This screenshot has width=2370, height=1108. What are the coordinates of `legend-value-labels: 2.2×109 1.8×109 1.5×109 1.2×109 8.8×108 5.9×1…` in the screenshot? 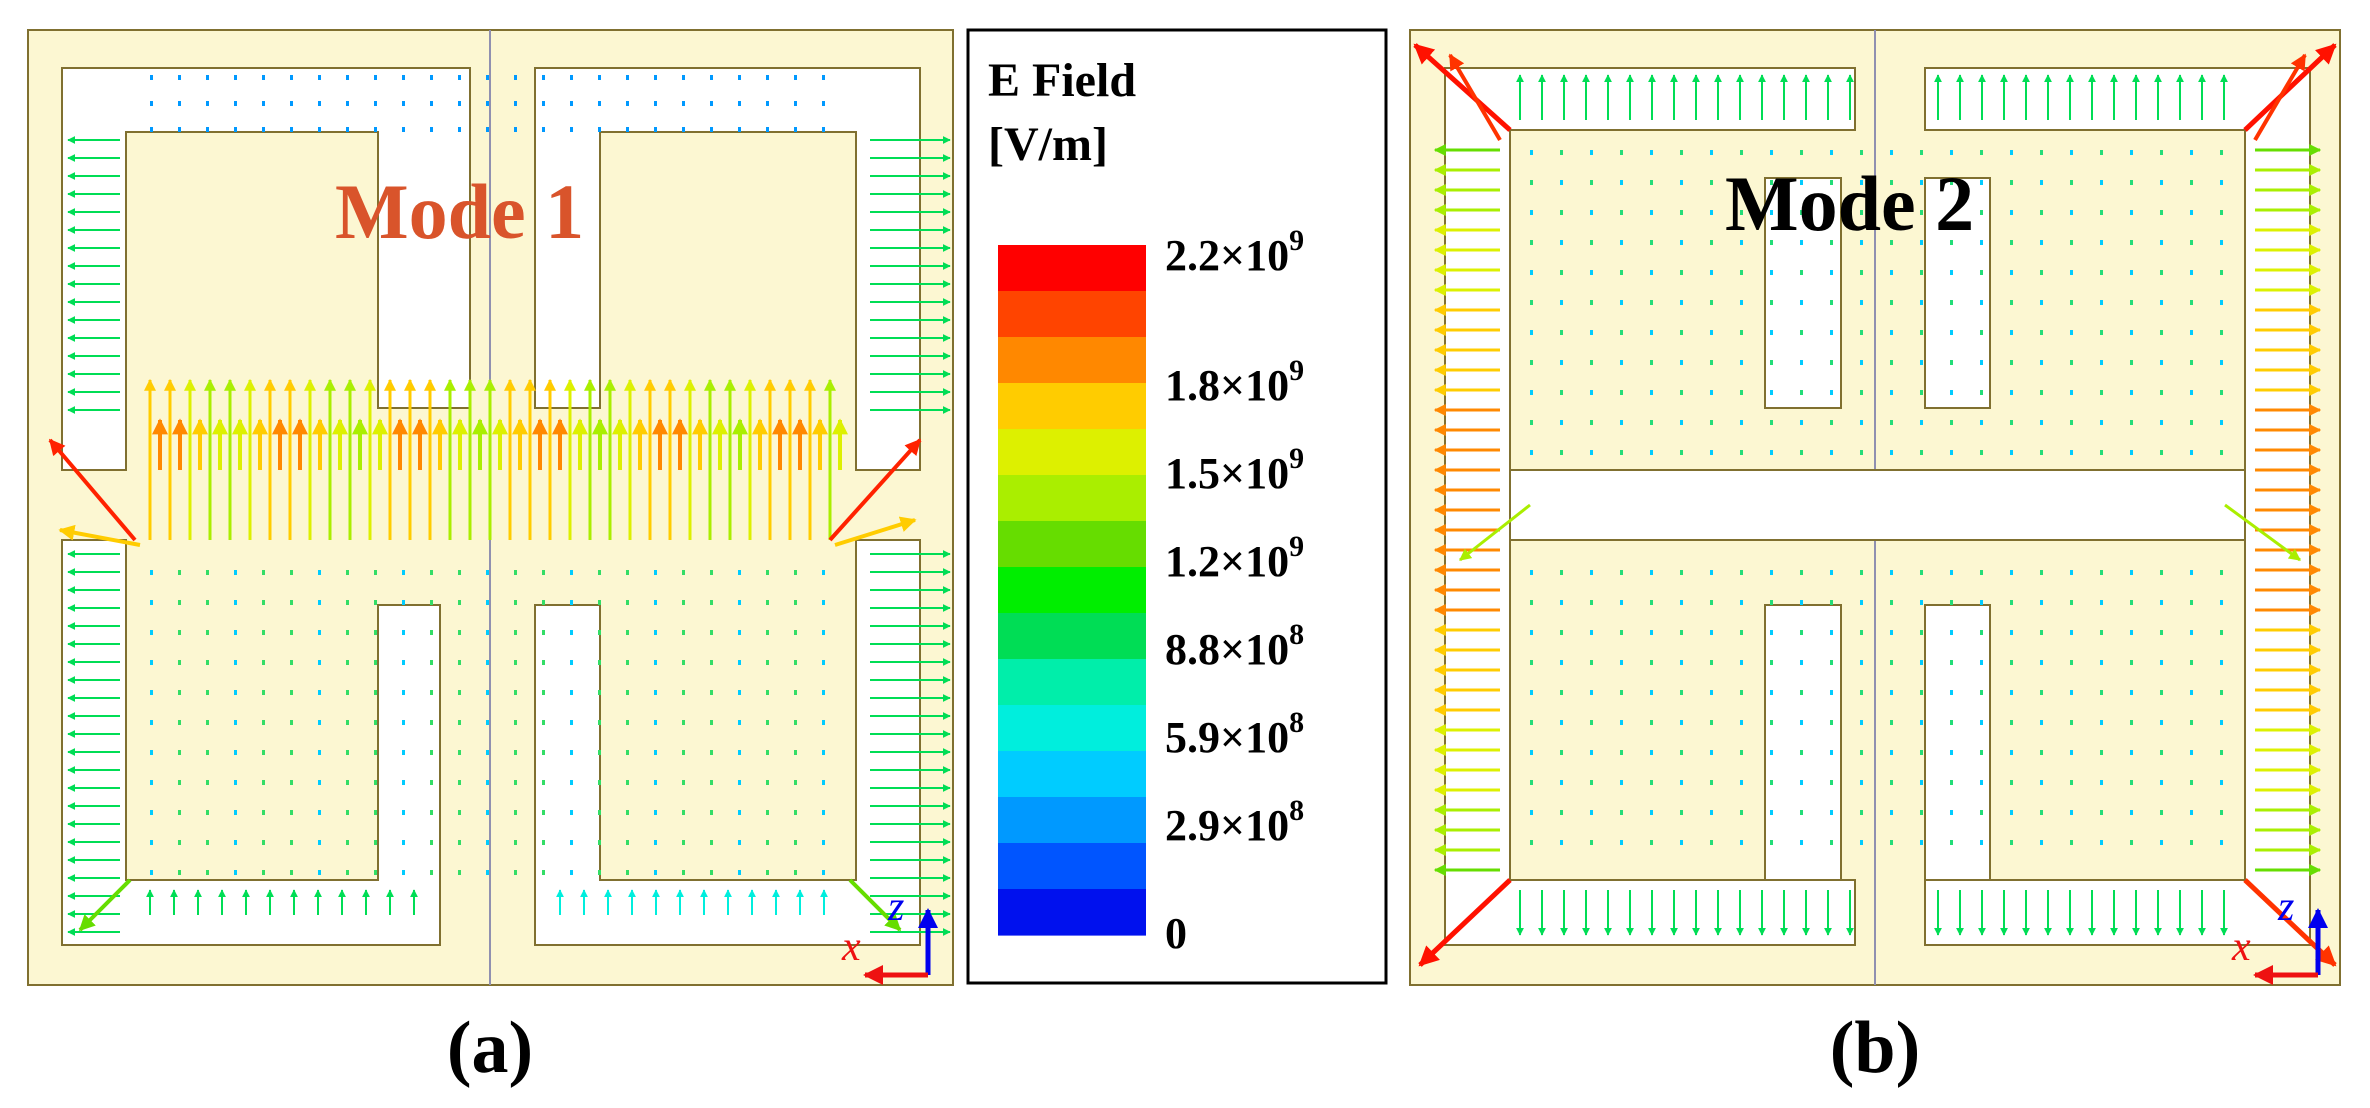 It's located at (1234, 591).